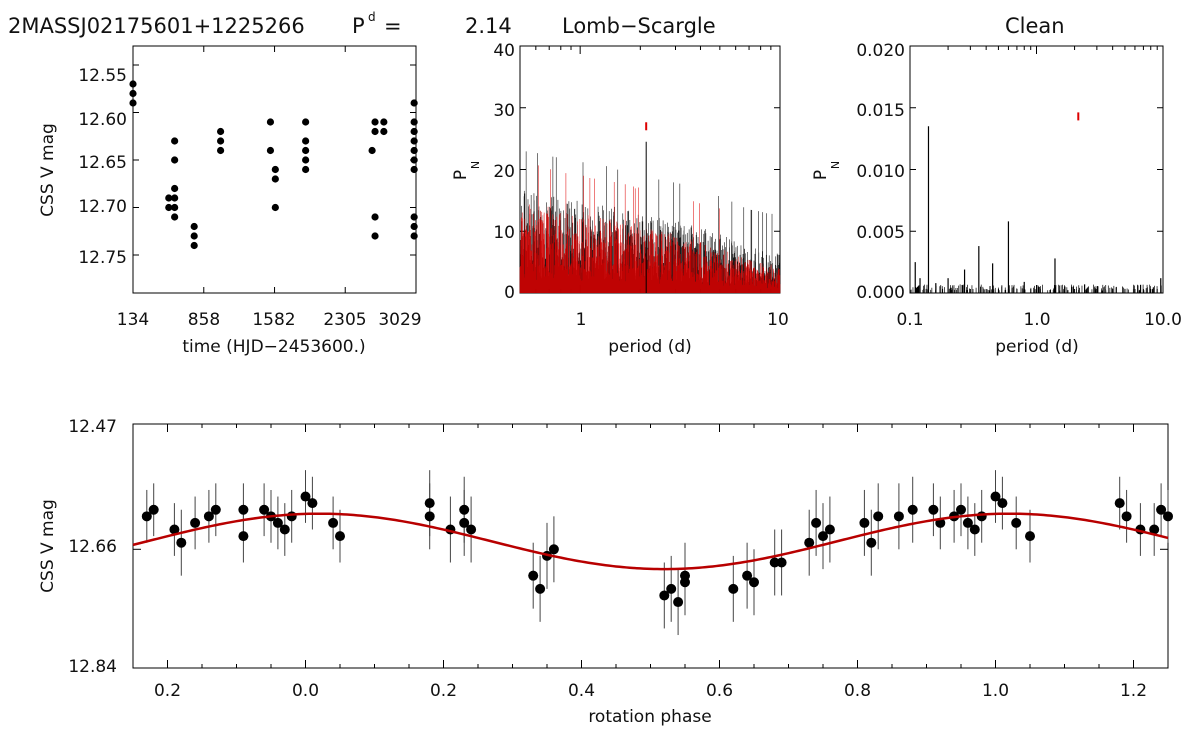 Image resolution: width=1200 pixels, height=735 pixels. What do you see at coordinates (1036, 320) in the screenshot?
I see `clean-xtick: 1.0` at bounding box center [1036, 320].